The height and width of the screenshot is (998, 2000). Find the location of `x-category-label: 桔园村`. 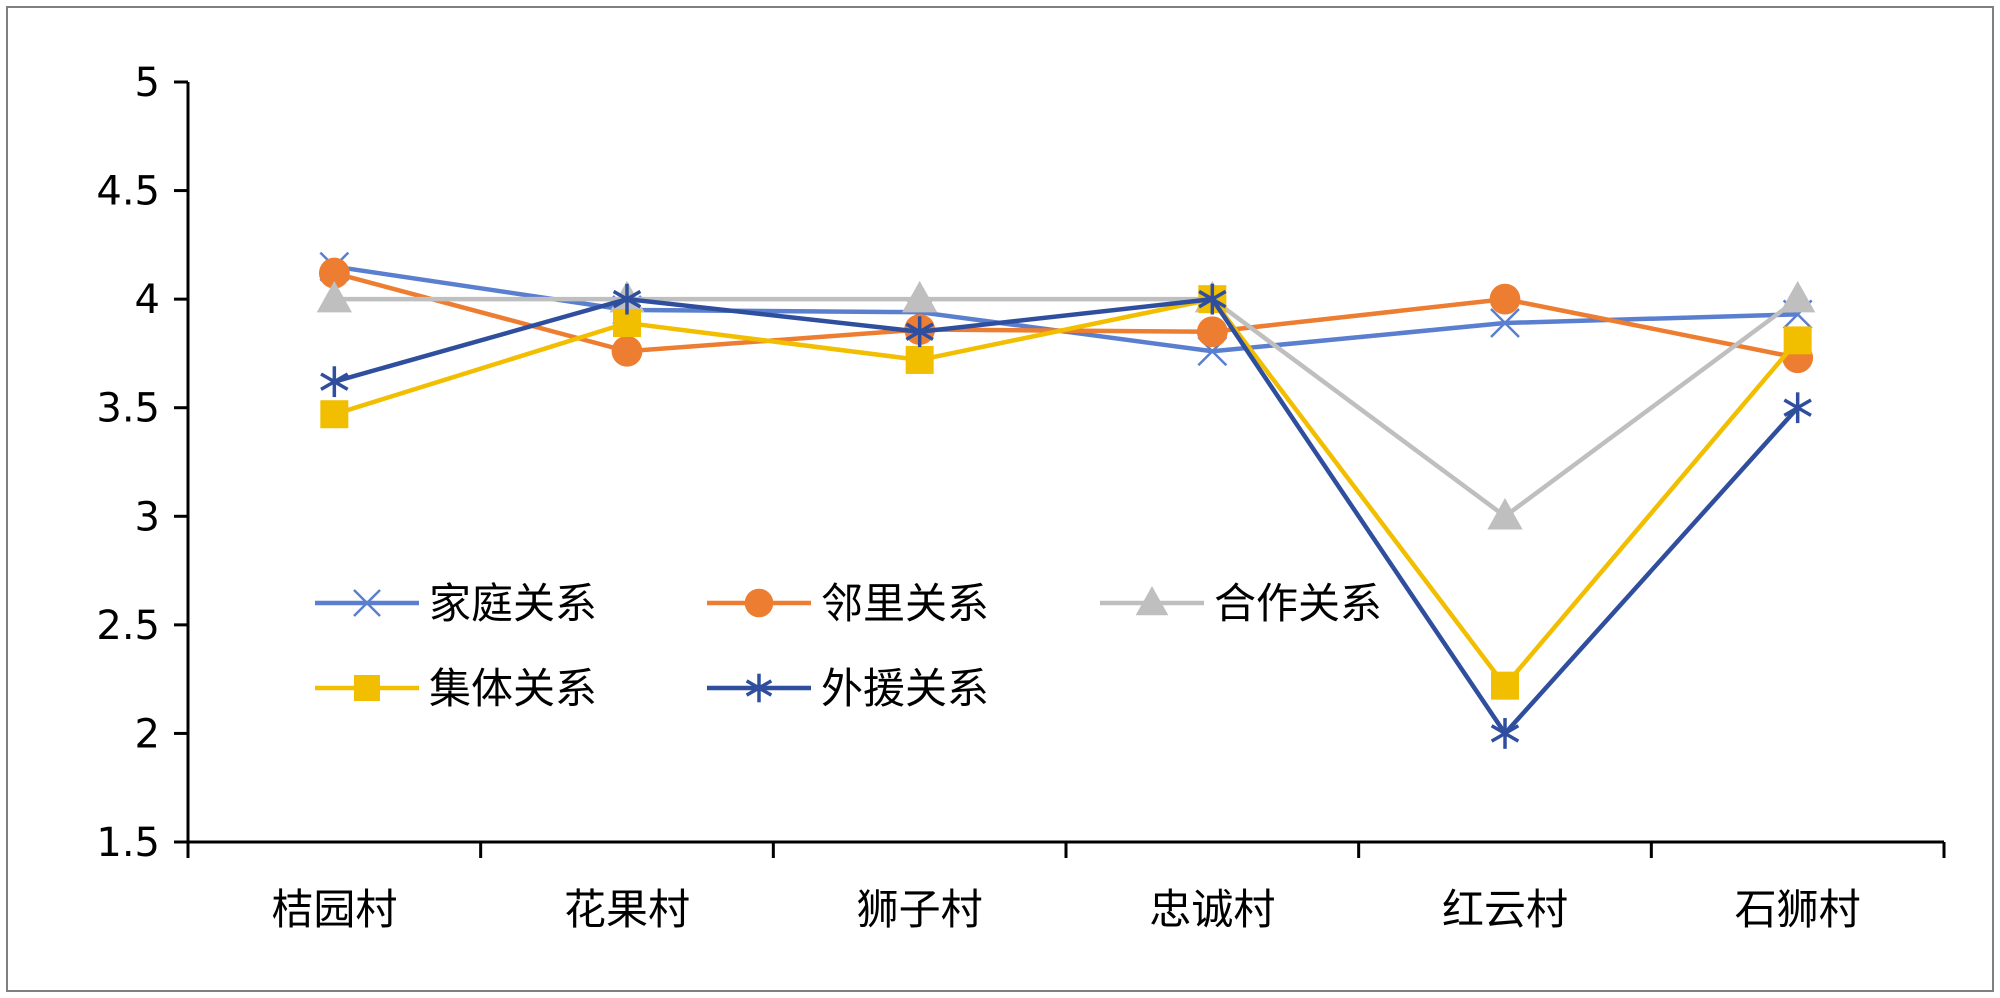

x-category-label: 桔园村 is located at coordinates (334, 909).